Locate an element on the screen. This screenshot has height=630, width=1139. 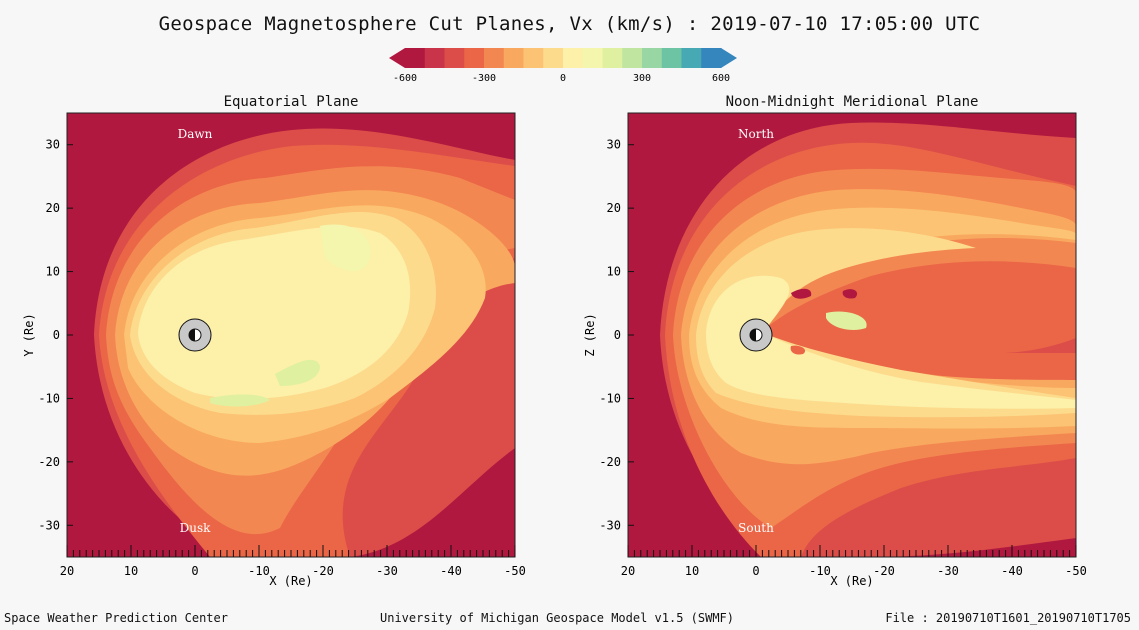
colorbar-arrow-left is located at coordinates (397, 58).